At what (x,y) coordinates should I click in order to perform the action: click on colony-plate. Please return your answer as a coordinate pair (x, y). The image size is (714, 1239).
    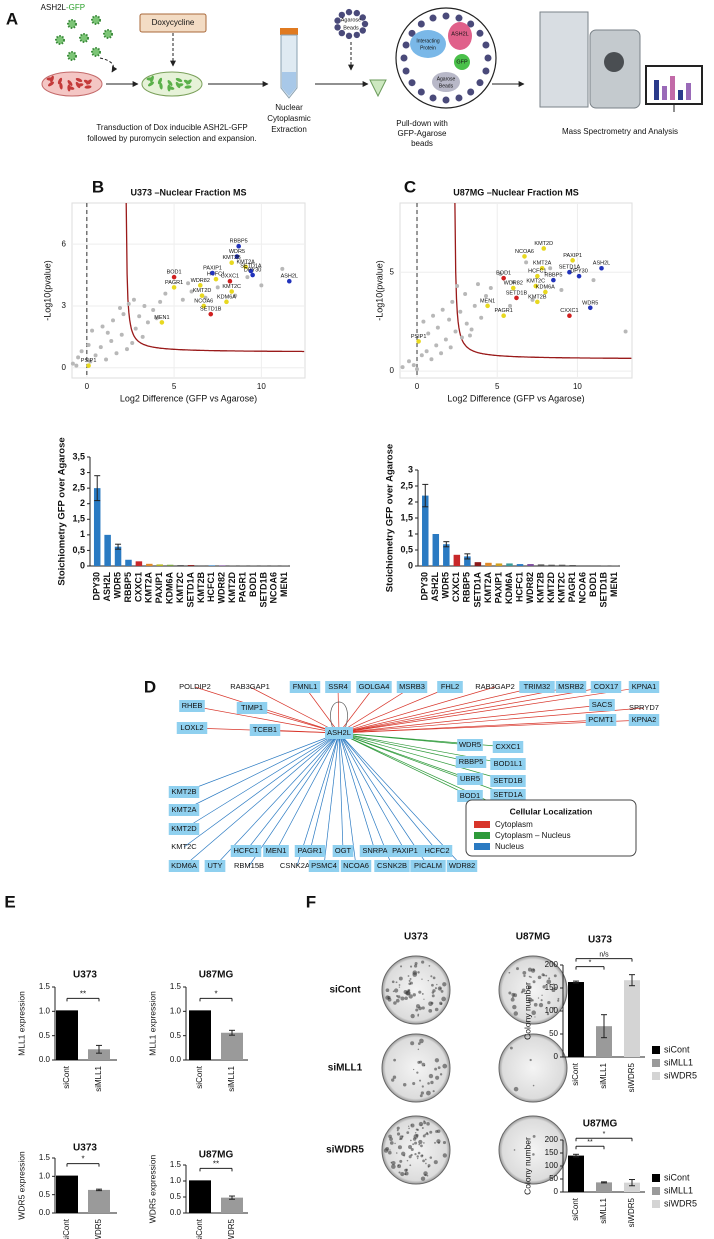
    Looking at the image, I should click on (416, 990).